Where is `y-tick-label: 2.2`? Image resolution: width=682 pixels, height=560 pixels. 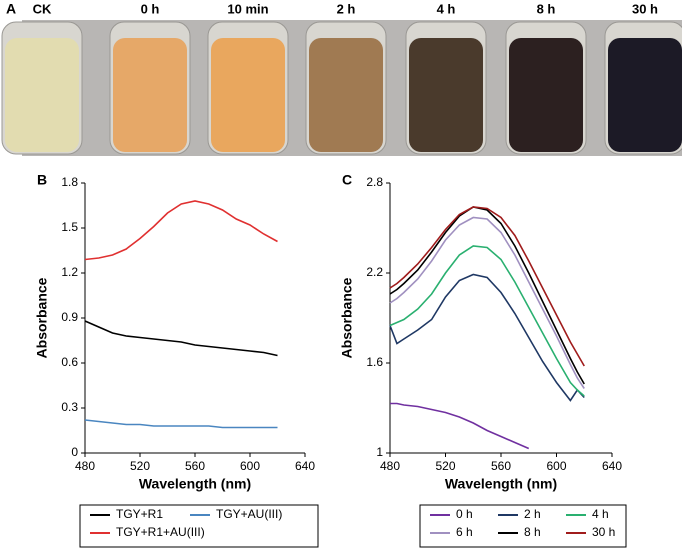
y-tick-label: 2.2 is located at coordinates (374, 272).